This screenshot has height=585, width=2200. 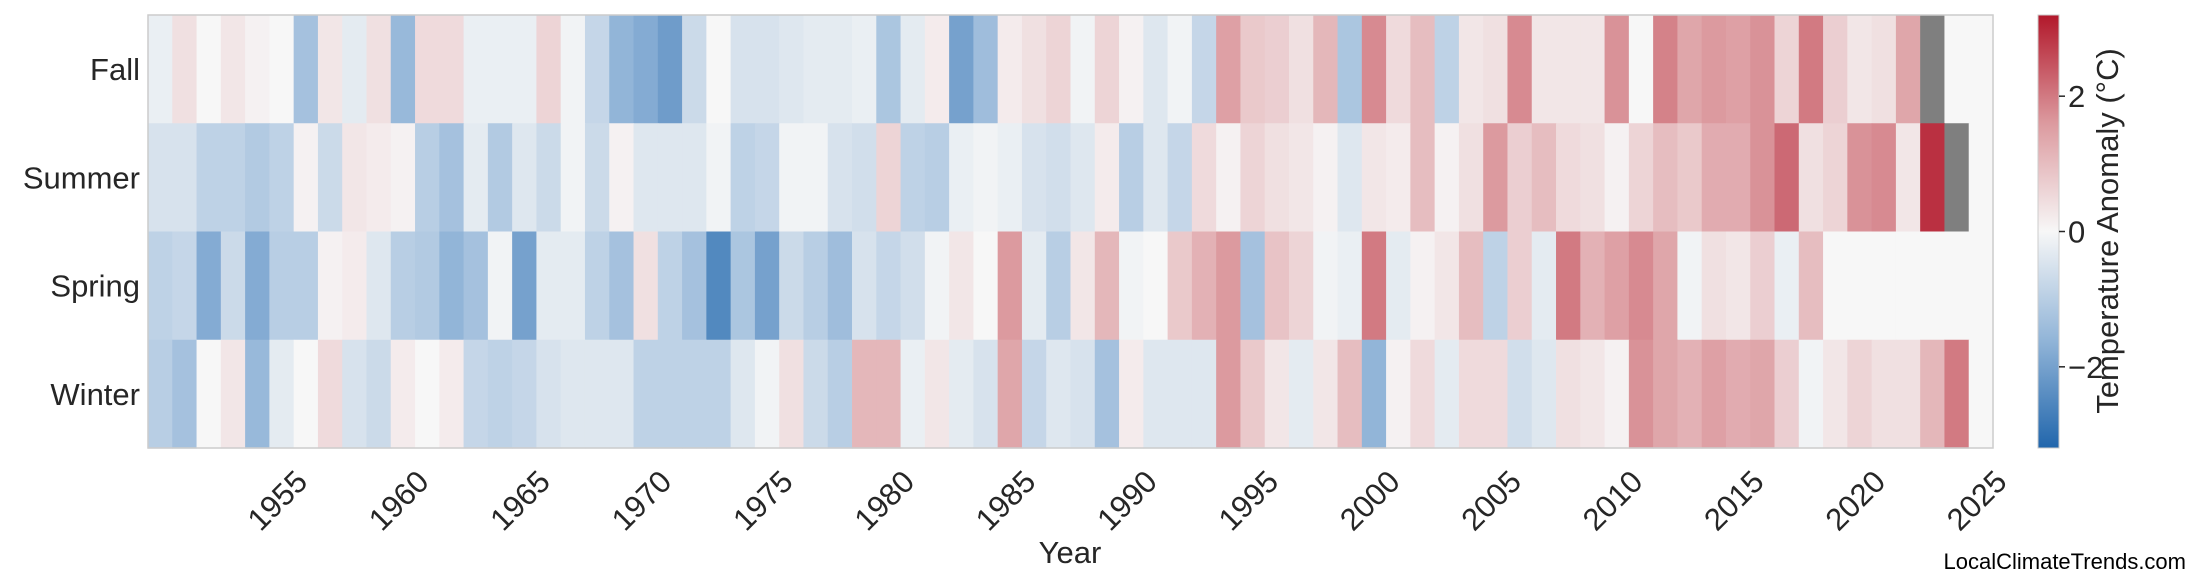 What do you see at coordinates (525, 178) in the screenshot?
I see `heatmap-cell-summer-1965` at bounding box center [525, 178].